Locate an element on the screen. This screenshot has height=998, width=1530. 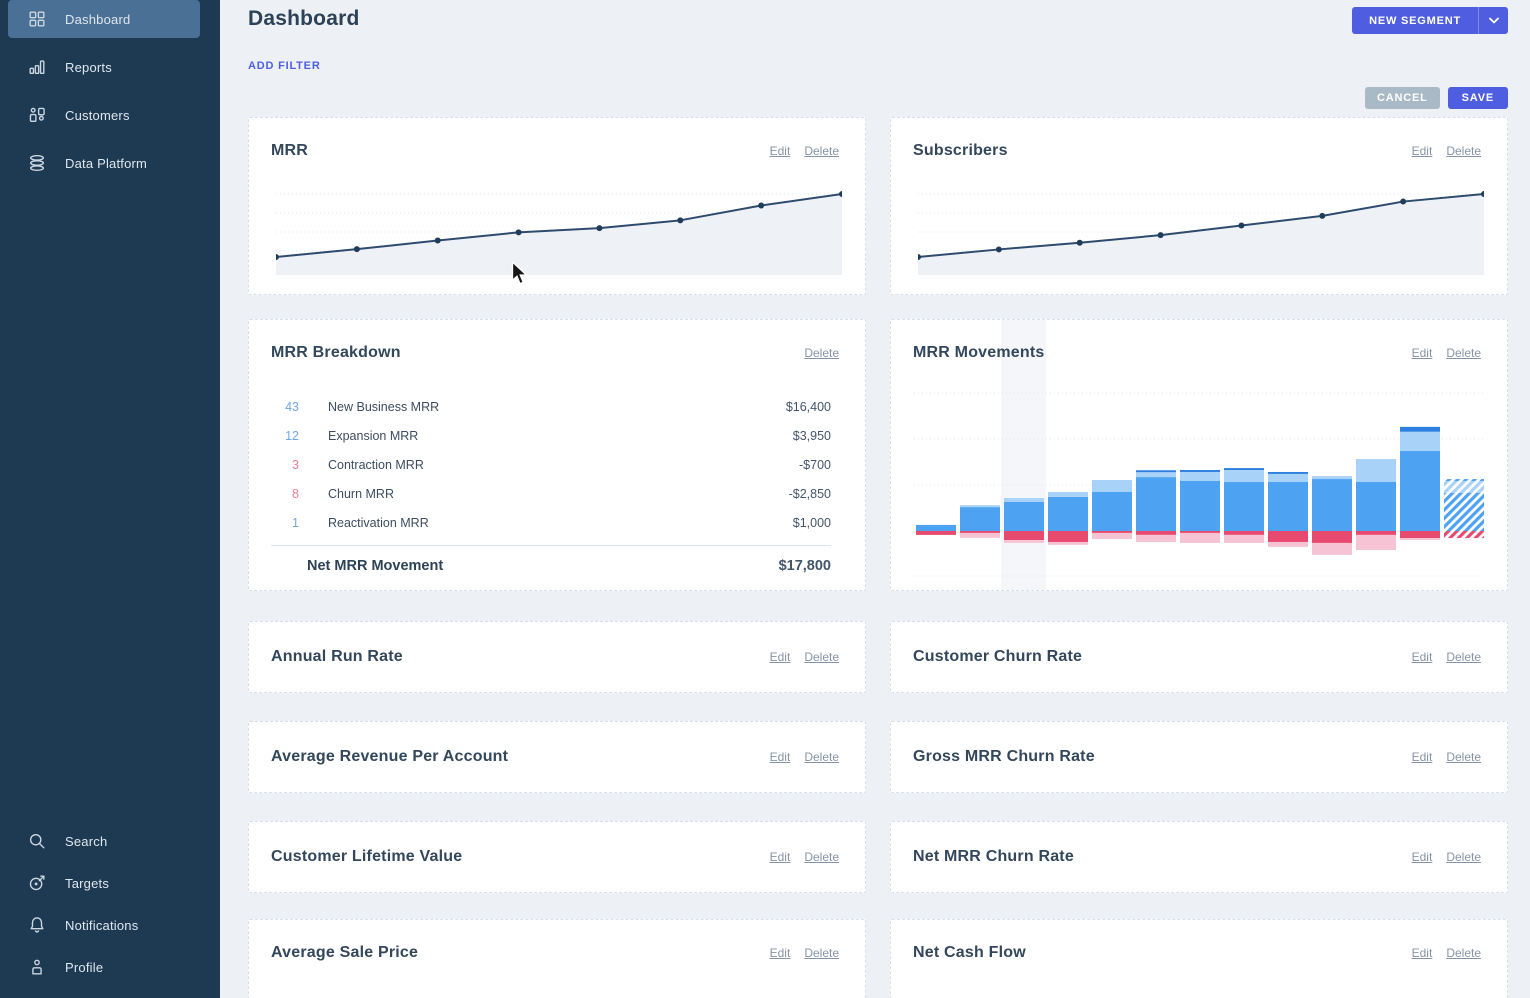
sidebar-item-label: Profile is located at coordinates (84, 967).